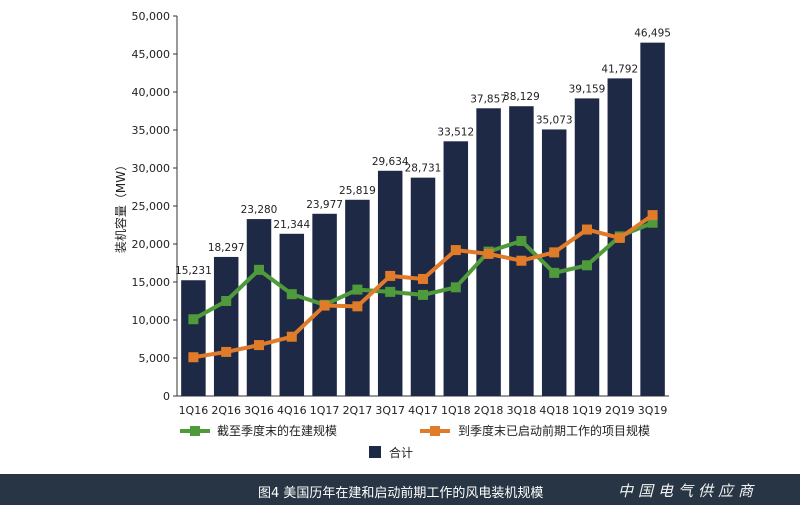  What do you see at coordinates (620, 410) in the screenshot?
I see `x-tick-label: 2Q19` at bounding box center [620, 410].